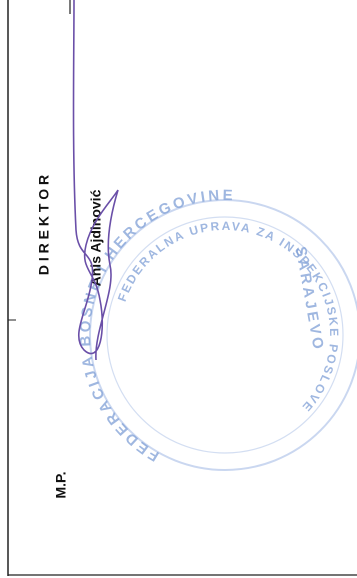  I want to click on signature, so click(95, 180).